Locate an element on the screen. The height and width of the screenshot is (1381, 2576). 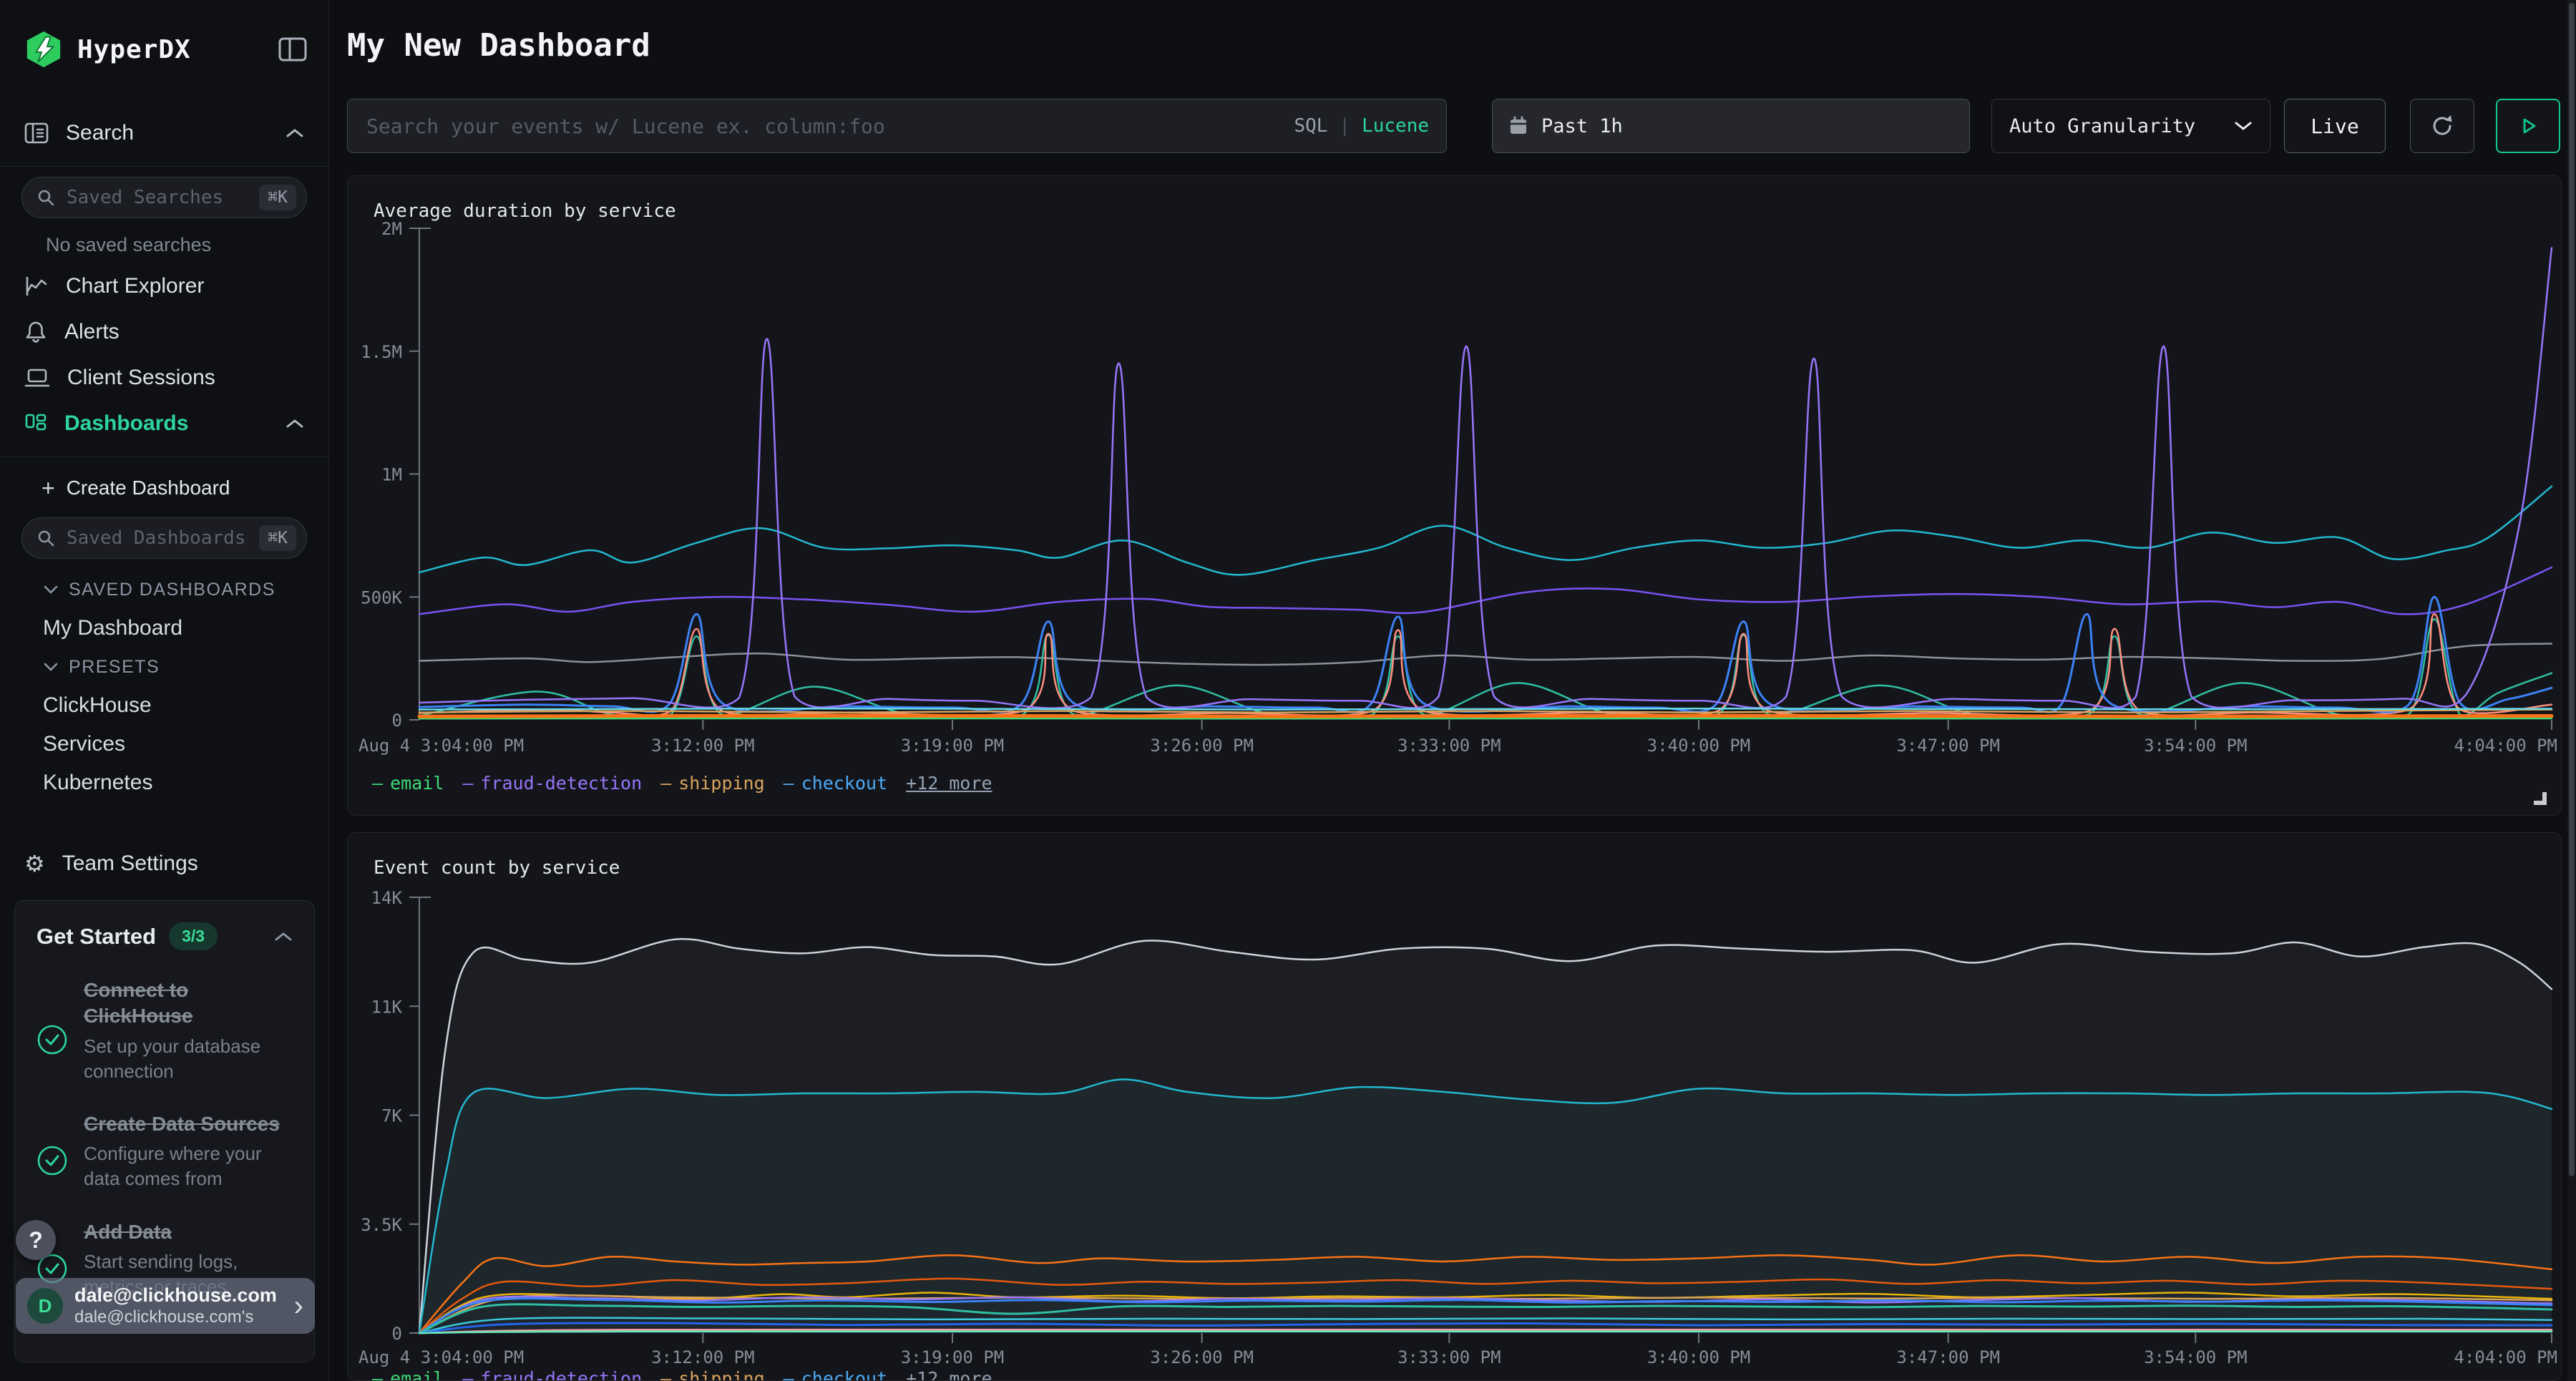
group-presets: PRESETS is located at coordinates (164, 667).